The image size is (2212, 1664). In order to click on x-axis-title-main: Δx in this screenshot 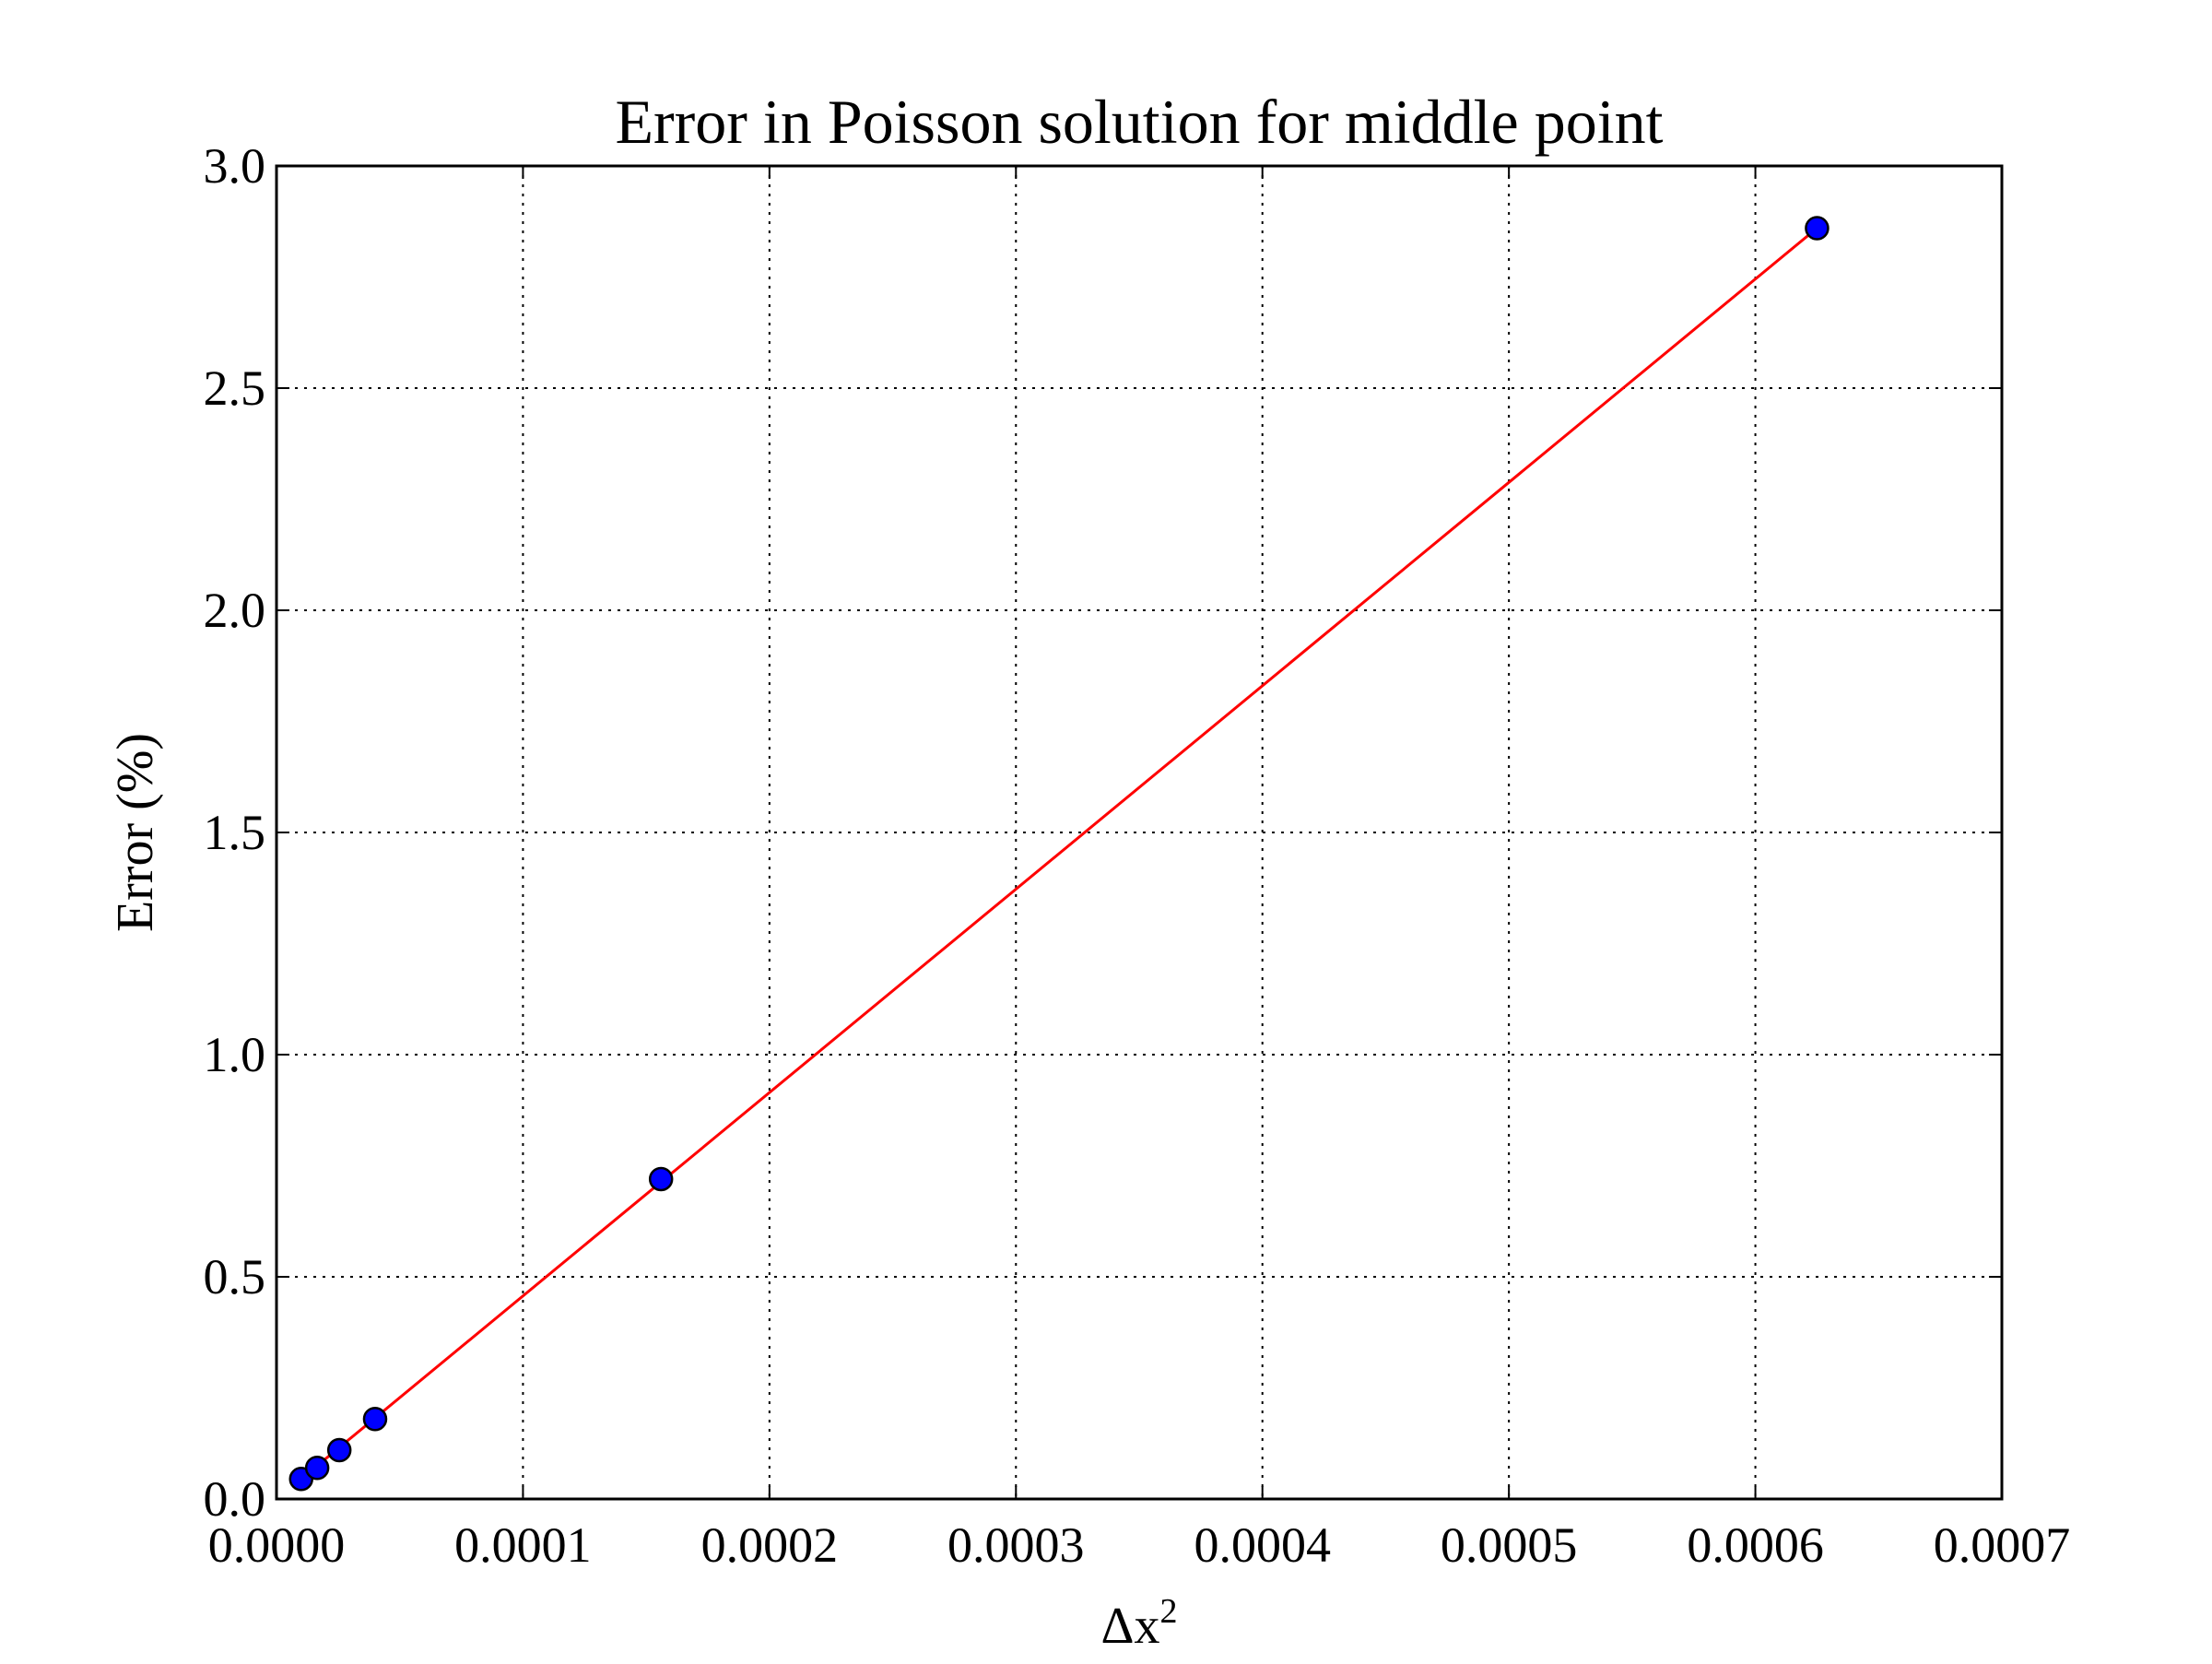, I will do `click(1129, 1626)`.